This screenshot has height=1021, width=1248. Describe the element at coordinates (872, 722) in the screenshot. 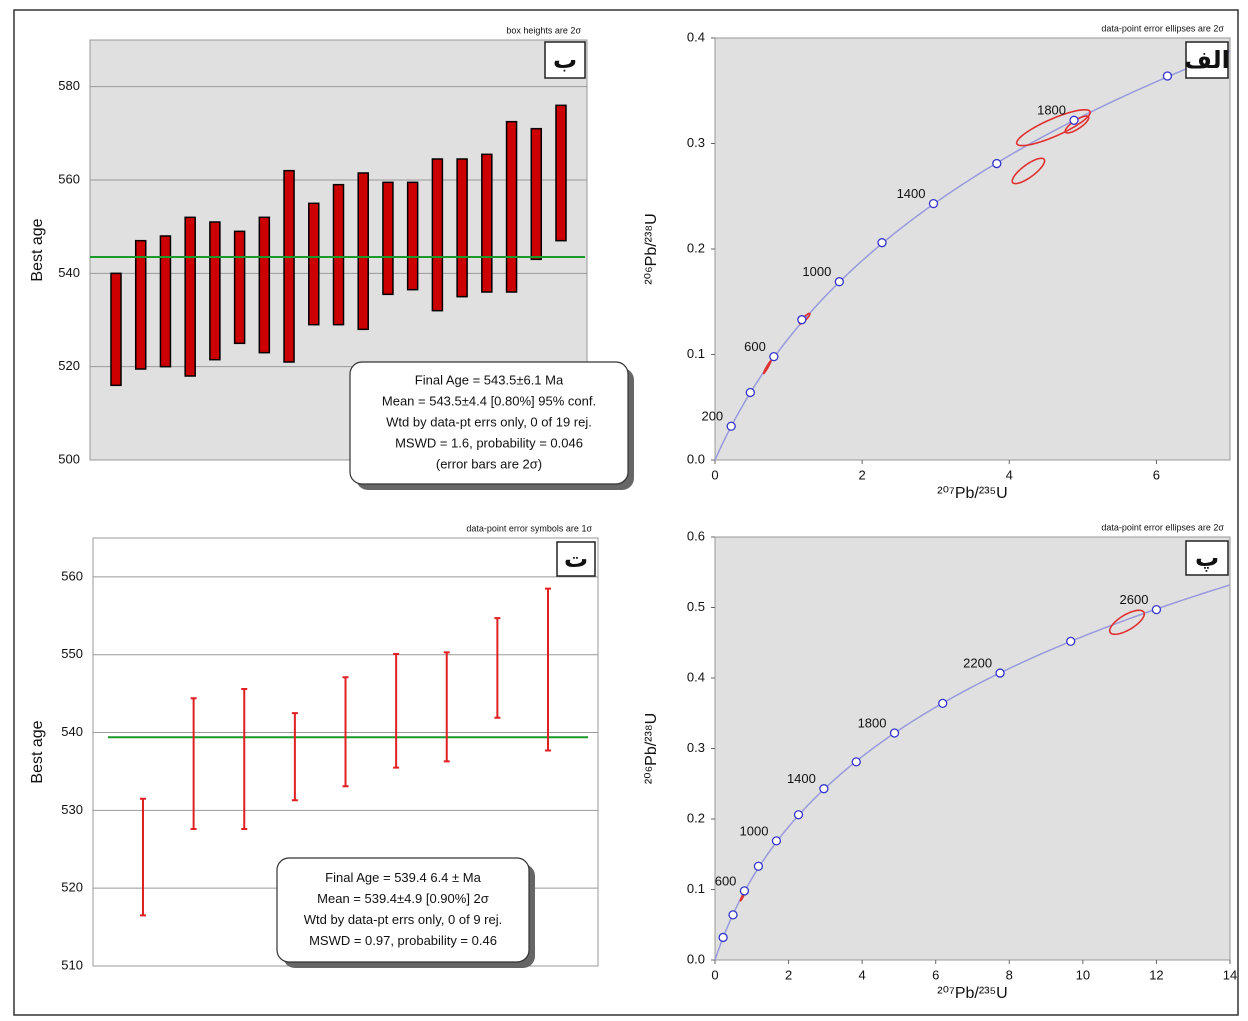

I see `age-label: 1800` at that location.